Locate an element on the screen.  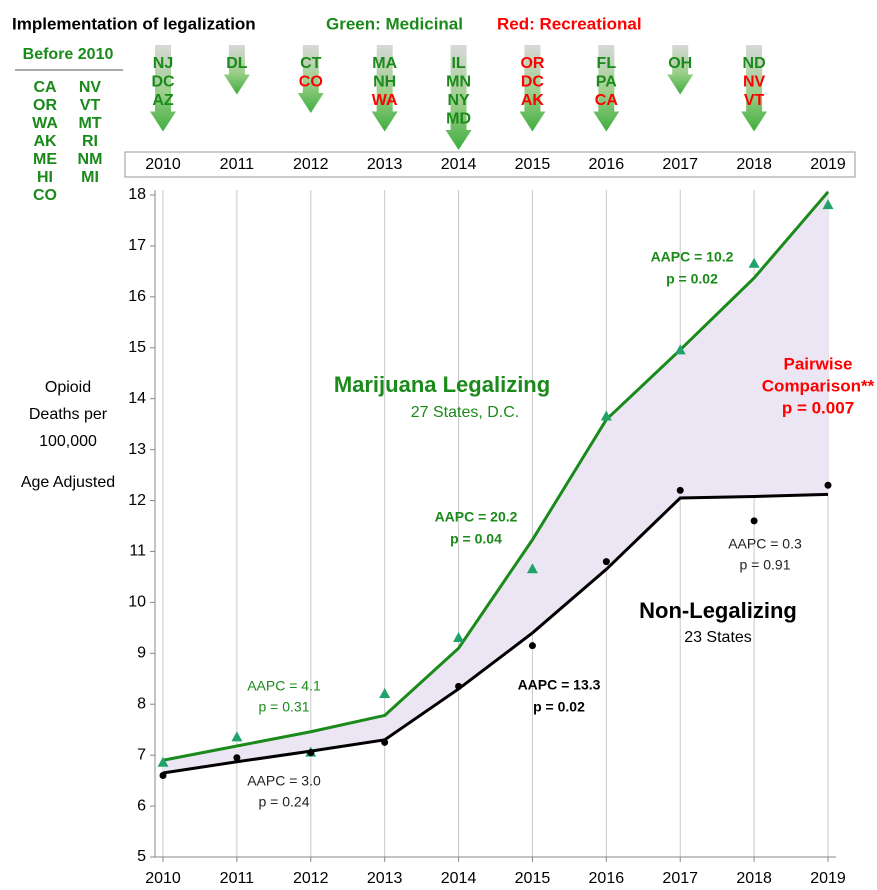
state-label: NM is located at coordinates (90, 159).